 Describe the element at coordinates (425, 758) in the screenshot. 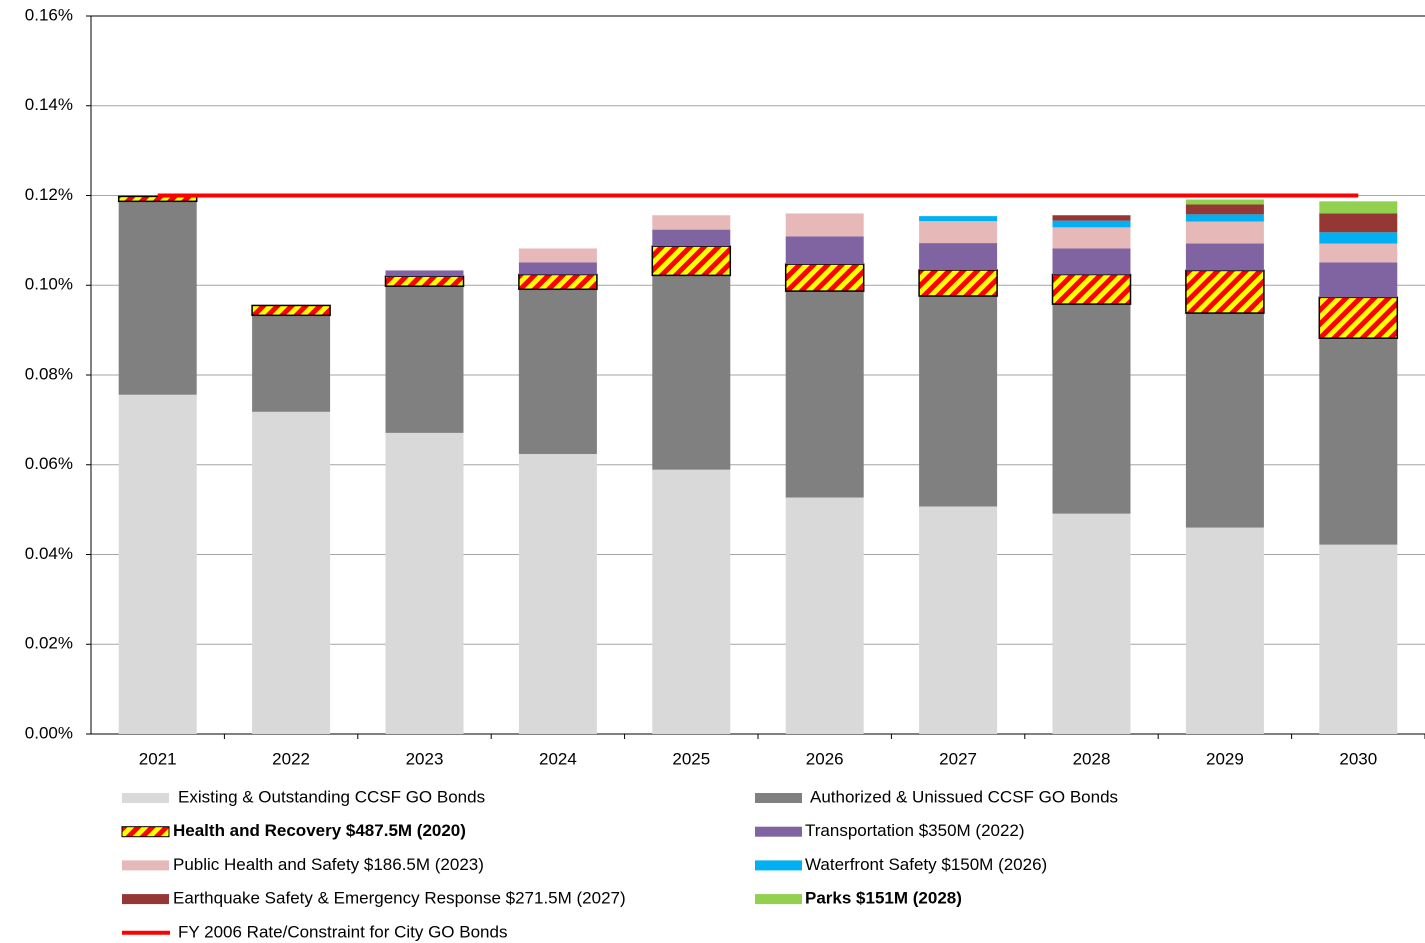

I see `x-tick-label: 2023` at that location.